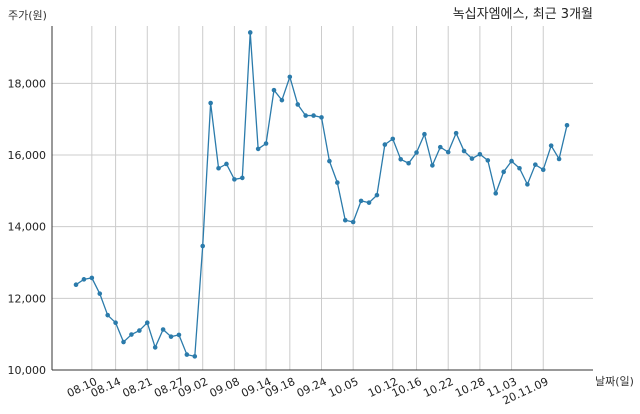 Image resolution: width=640 pixels, height=414 pixels. Describe the element at coordinates (27, 83) in the screenshot. I see `y-tick-label: 18,000` at that location.